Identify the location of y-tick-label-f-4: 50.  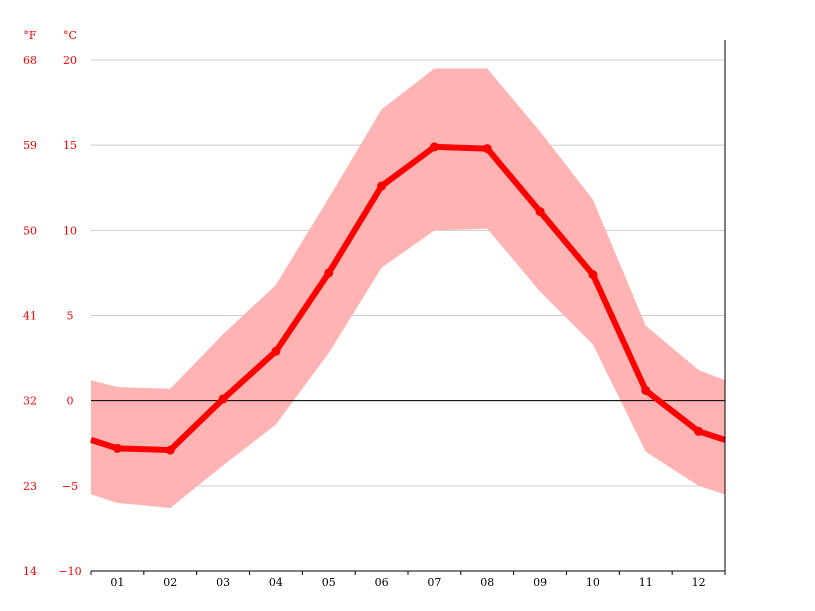
(30, 230).